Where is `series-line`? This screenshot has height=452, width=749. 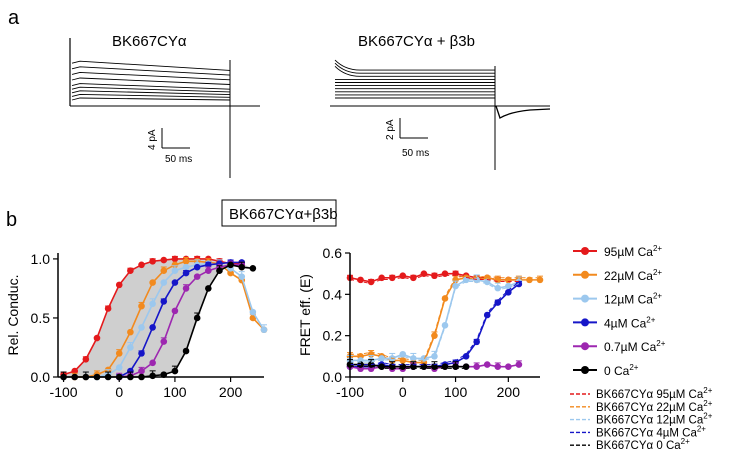 series-line is located at coordinates (435, 320).